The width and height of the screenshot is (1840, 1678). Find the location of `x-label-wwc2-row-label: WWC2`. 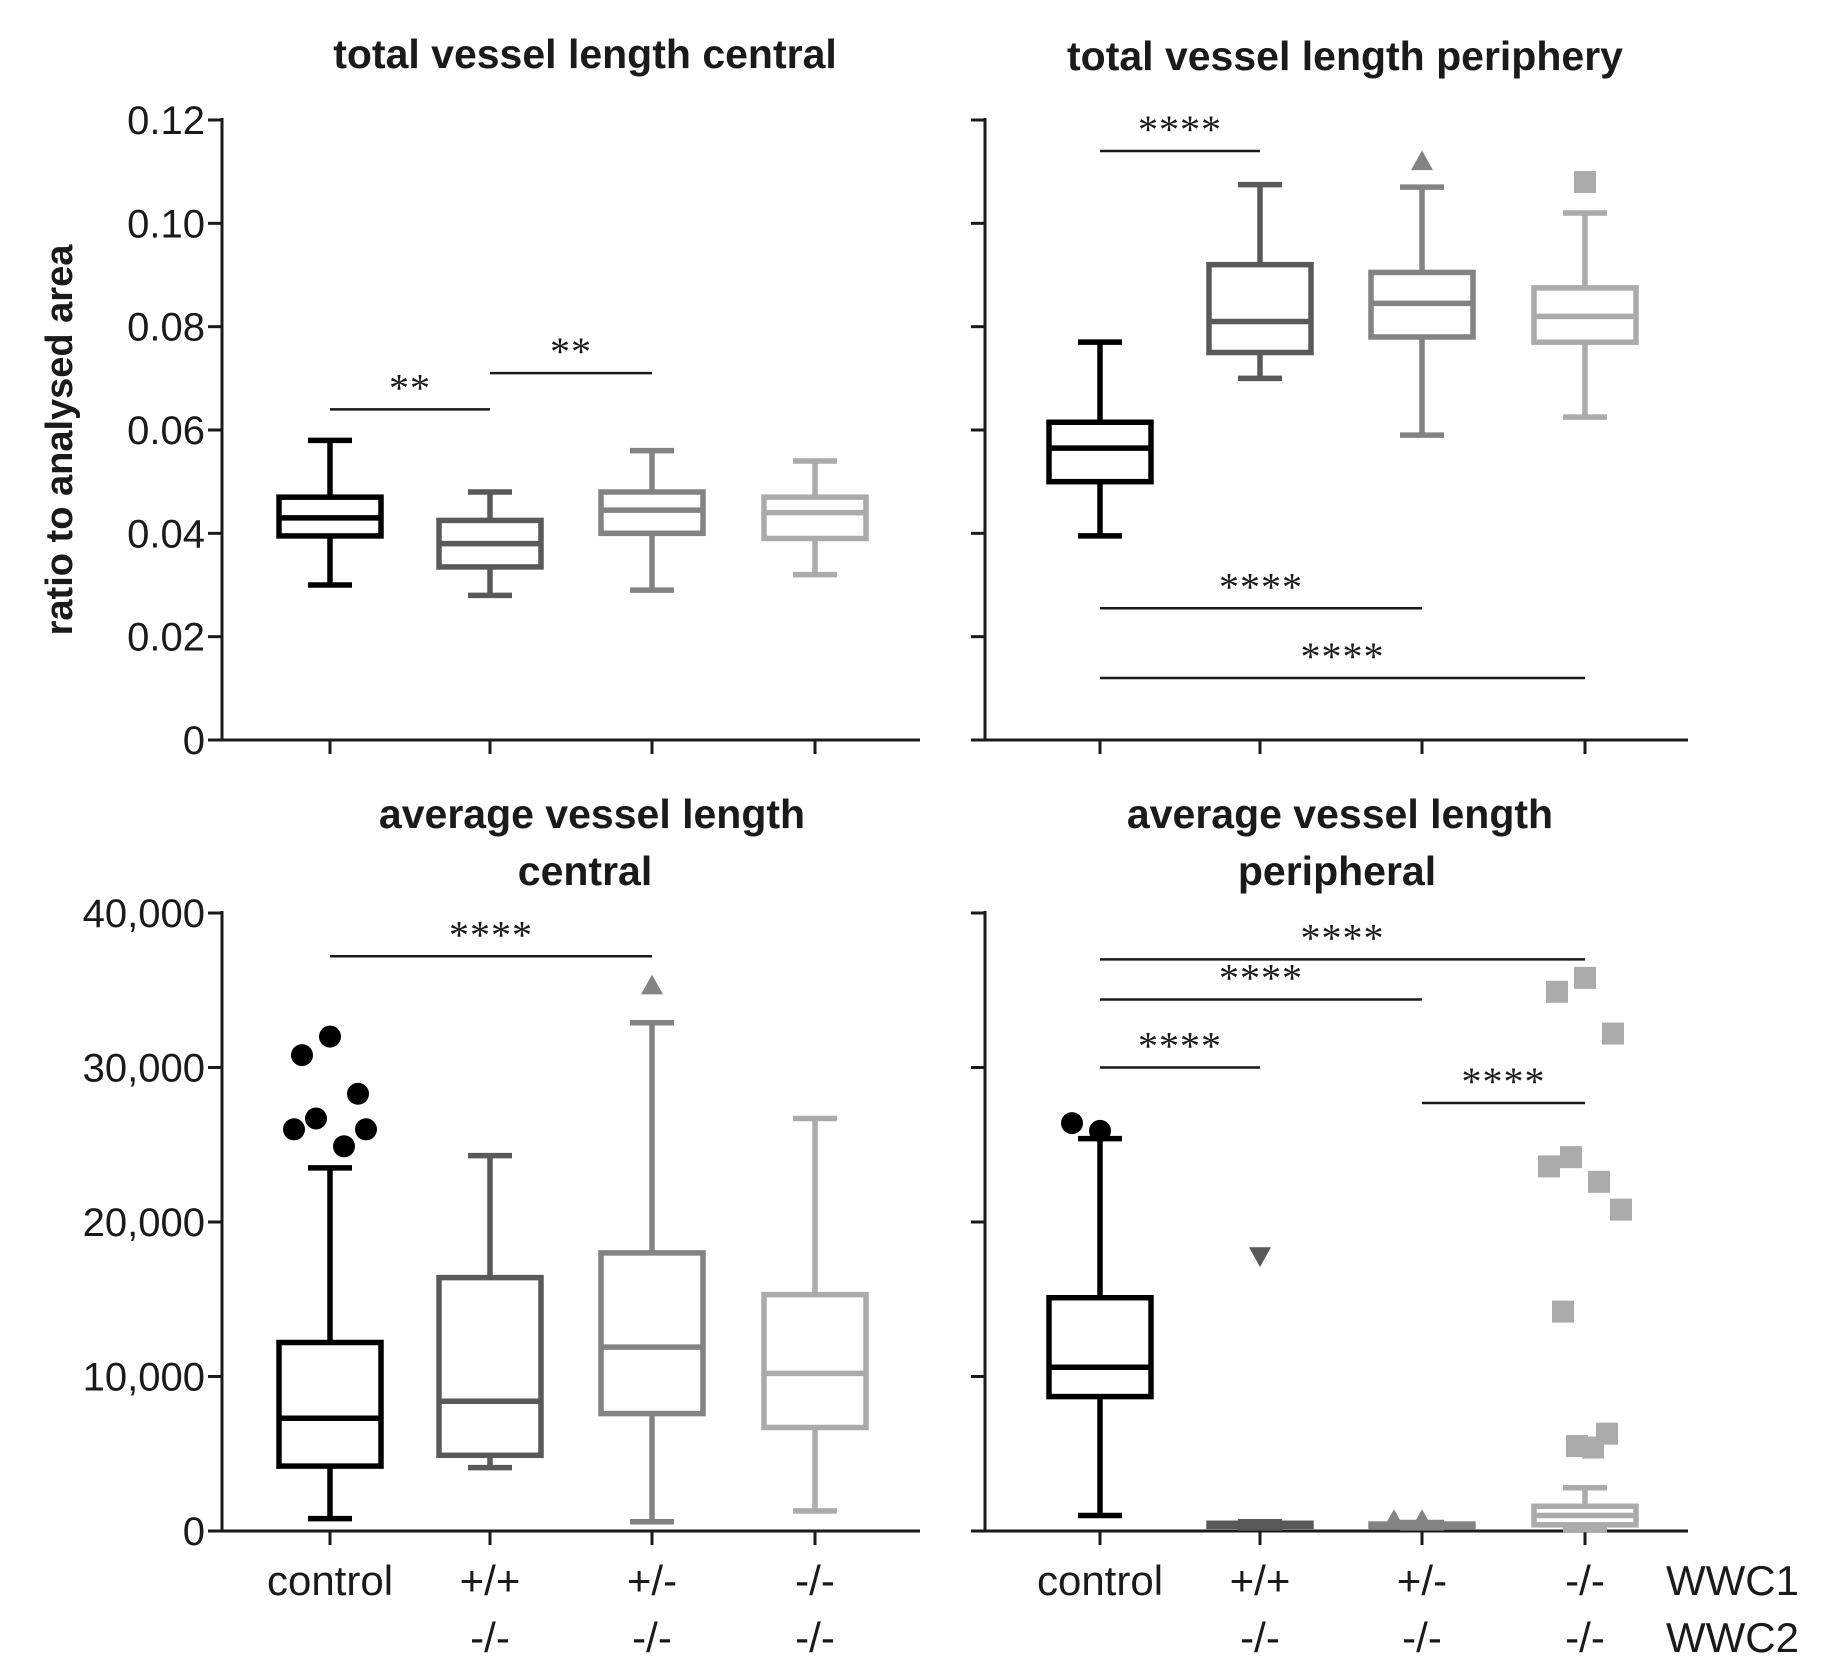

x-label-wwc2-row-label: WWC2 is located at coordinates (1732, 1637).